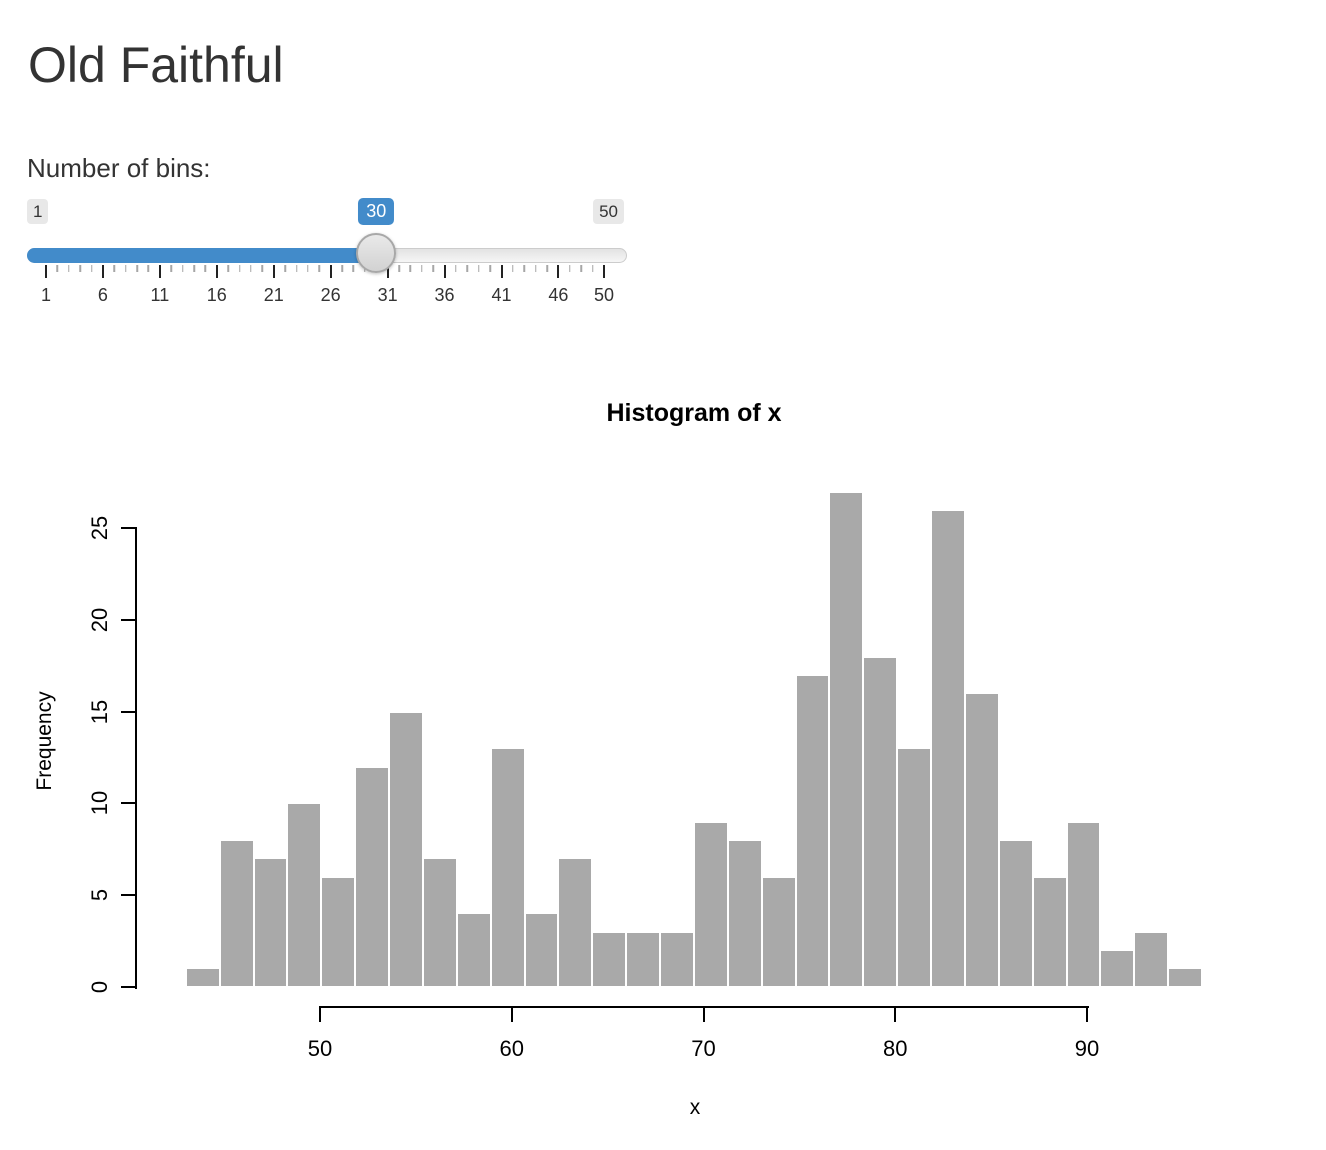  I want to click on bins-slider-label: Number of bins:, so click(119, 168).